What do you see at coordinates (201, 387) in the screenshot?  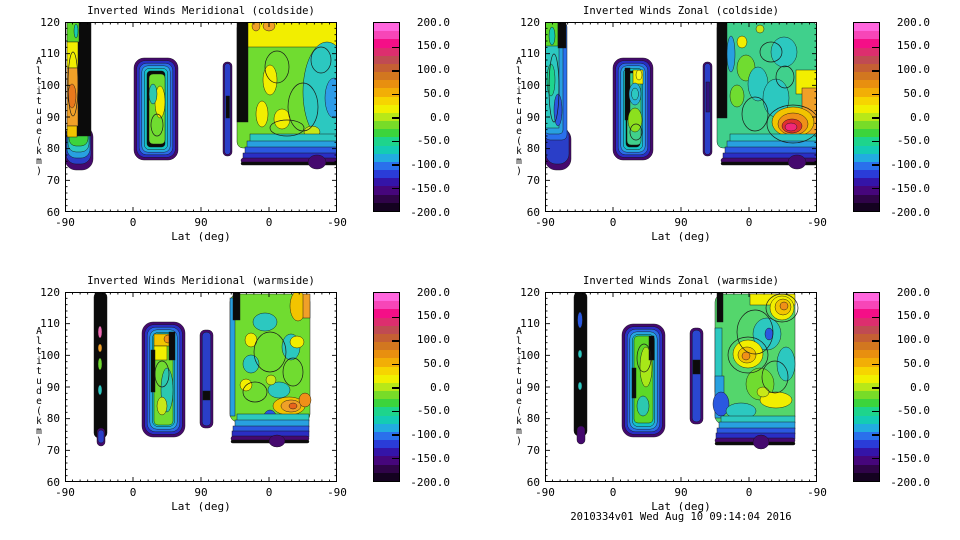 I see `contour-field-svg` at bounding box center [201, 387].